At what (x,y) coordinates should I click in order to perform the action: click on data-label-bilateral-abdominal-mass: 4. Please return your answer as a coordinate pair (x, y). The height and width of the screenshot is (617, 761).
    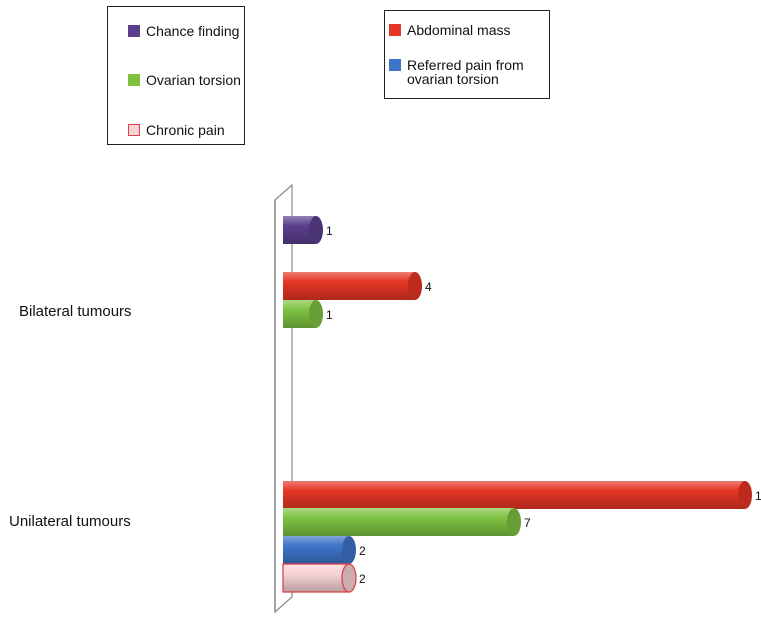
    Looking at the image, I should click on (428, 287).